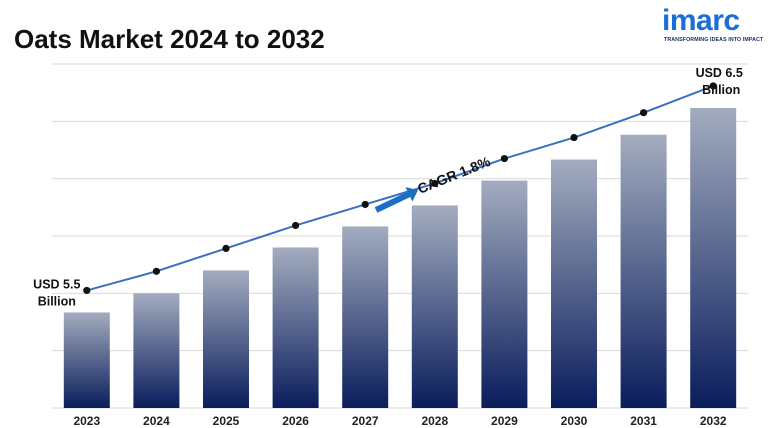 The height and width of the screenshot is (428, 778). Describe the element at coordinates (713, 86) in the screenshot. I see `trend-point-2032` at that location.